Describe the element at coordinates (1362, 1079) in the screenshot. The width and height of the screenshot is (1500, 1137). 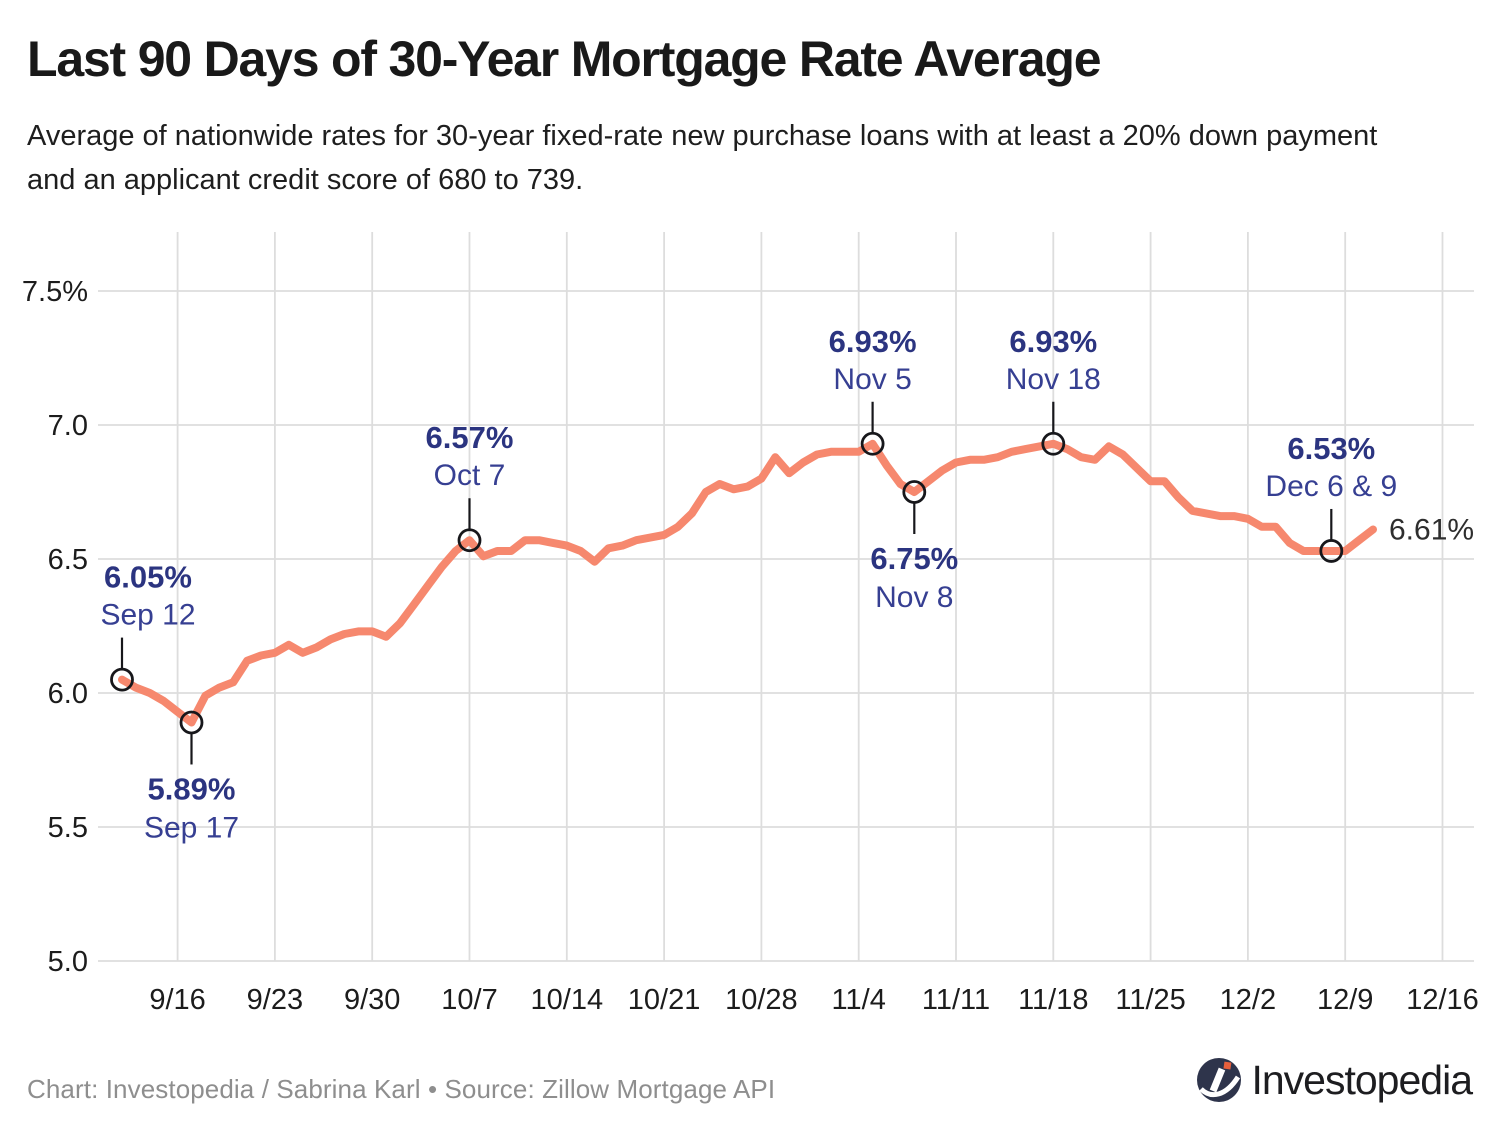
I see `logo-wordmark: Investopedia` at that location.